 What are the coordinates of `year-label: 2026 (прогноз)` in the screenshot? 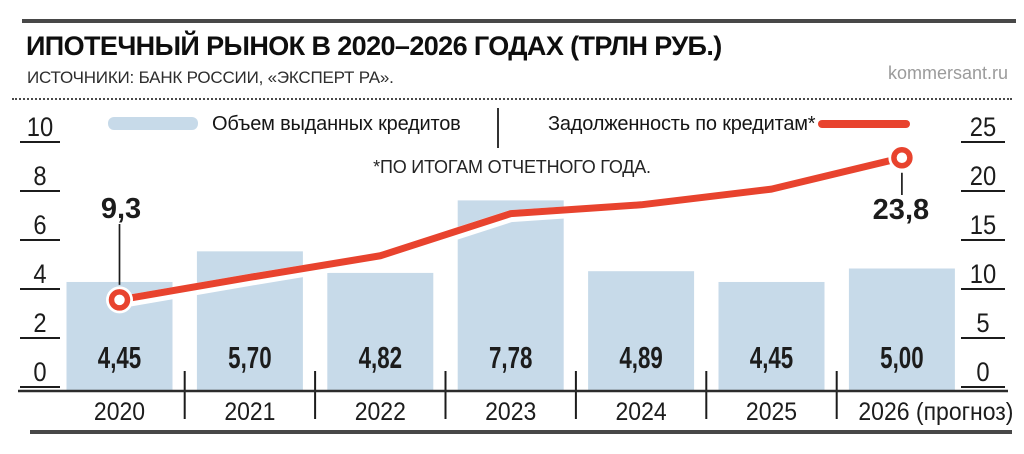 It's located at (935, 412).